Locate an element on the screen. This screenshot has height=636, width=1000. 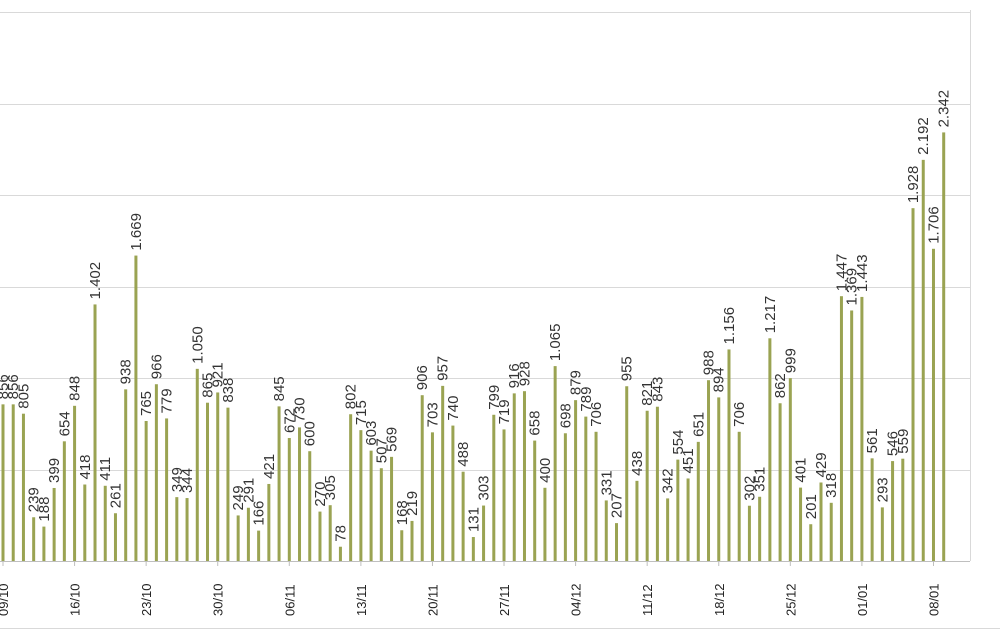
data-label: 703 is located at coordinates (432, 414).